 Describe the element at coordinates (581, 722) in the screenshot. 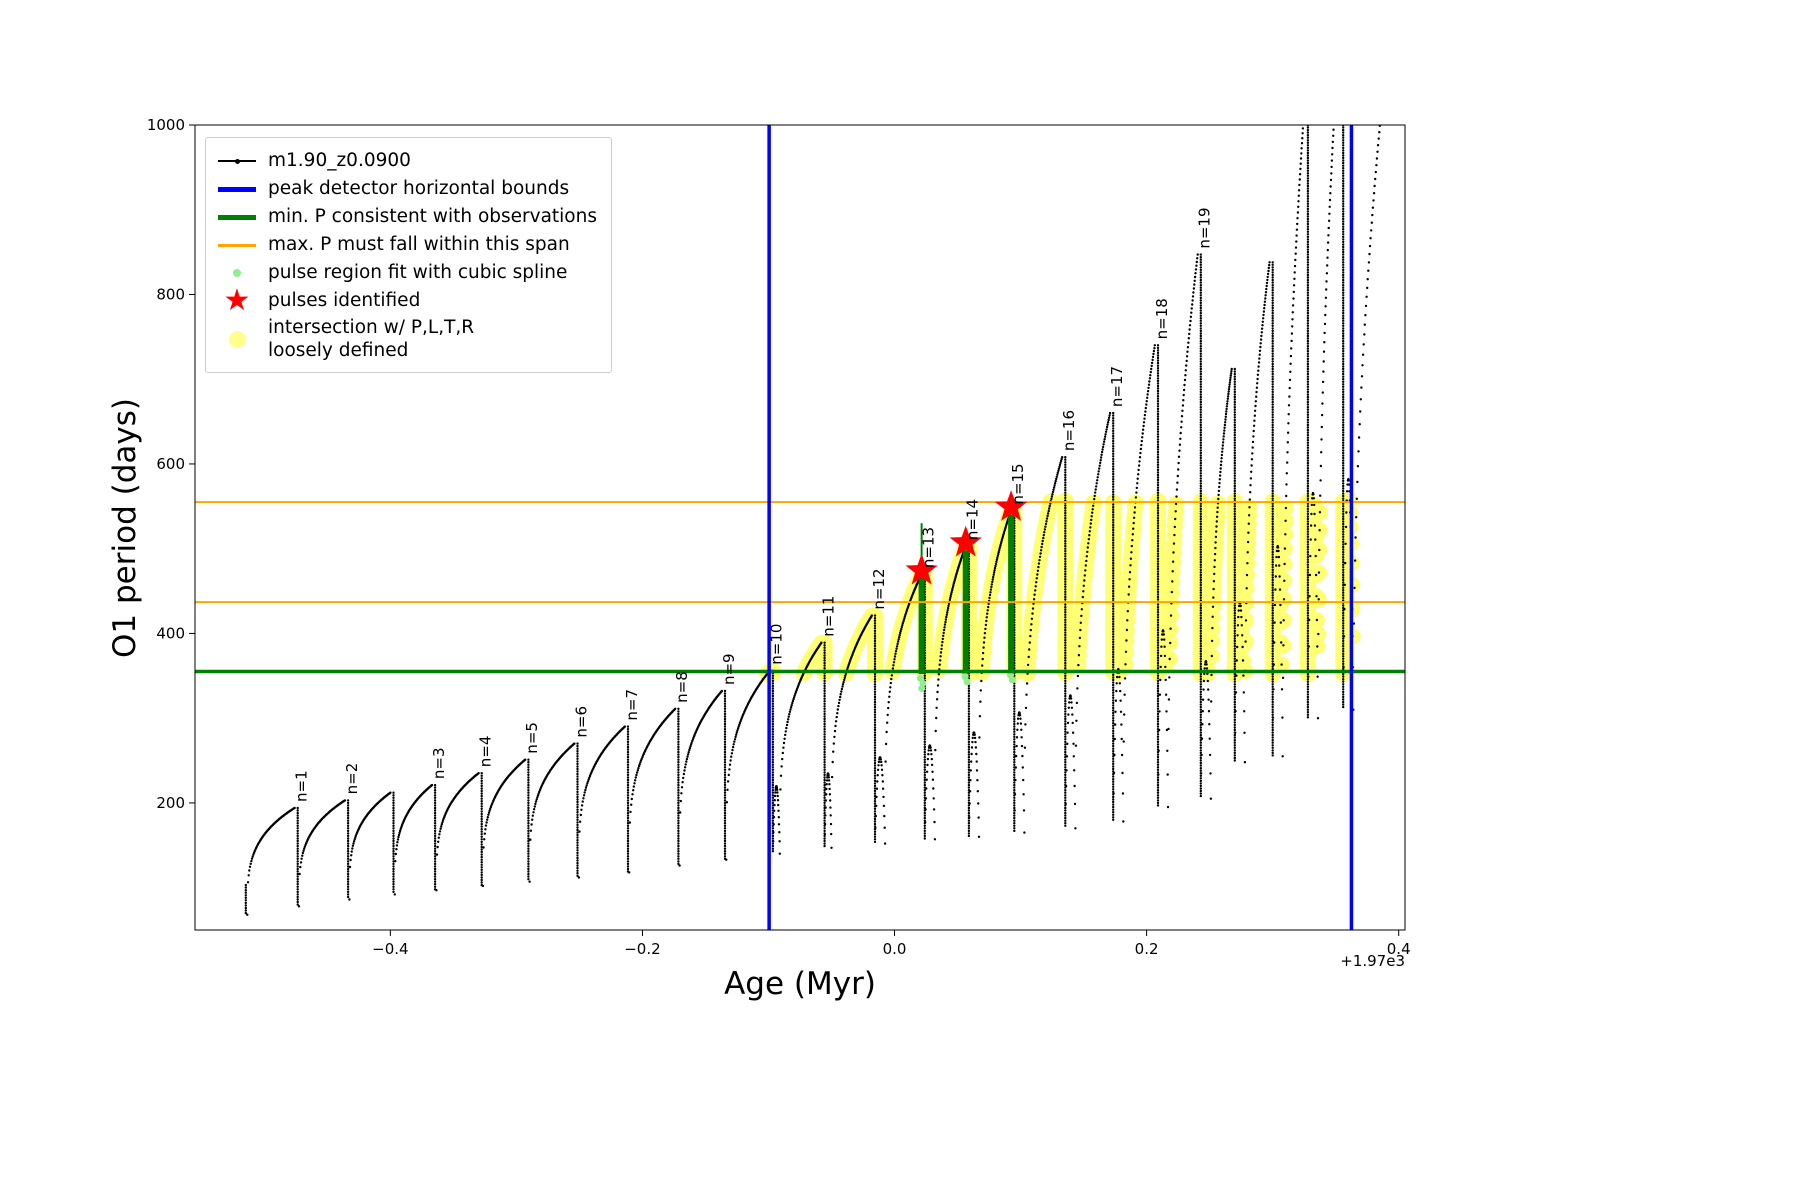

I see `pulse-label: n=6` at that location.